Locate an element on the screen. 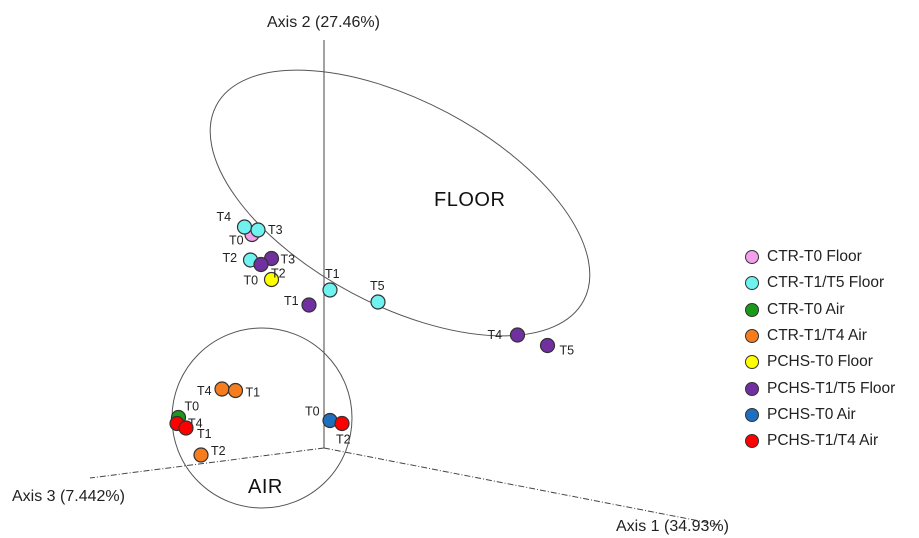 The width and height of the screenshot is (919, 538). legend-label: PCHS-T0 Floor is located at coordinates (820, 362).